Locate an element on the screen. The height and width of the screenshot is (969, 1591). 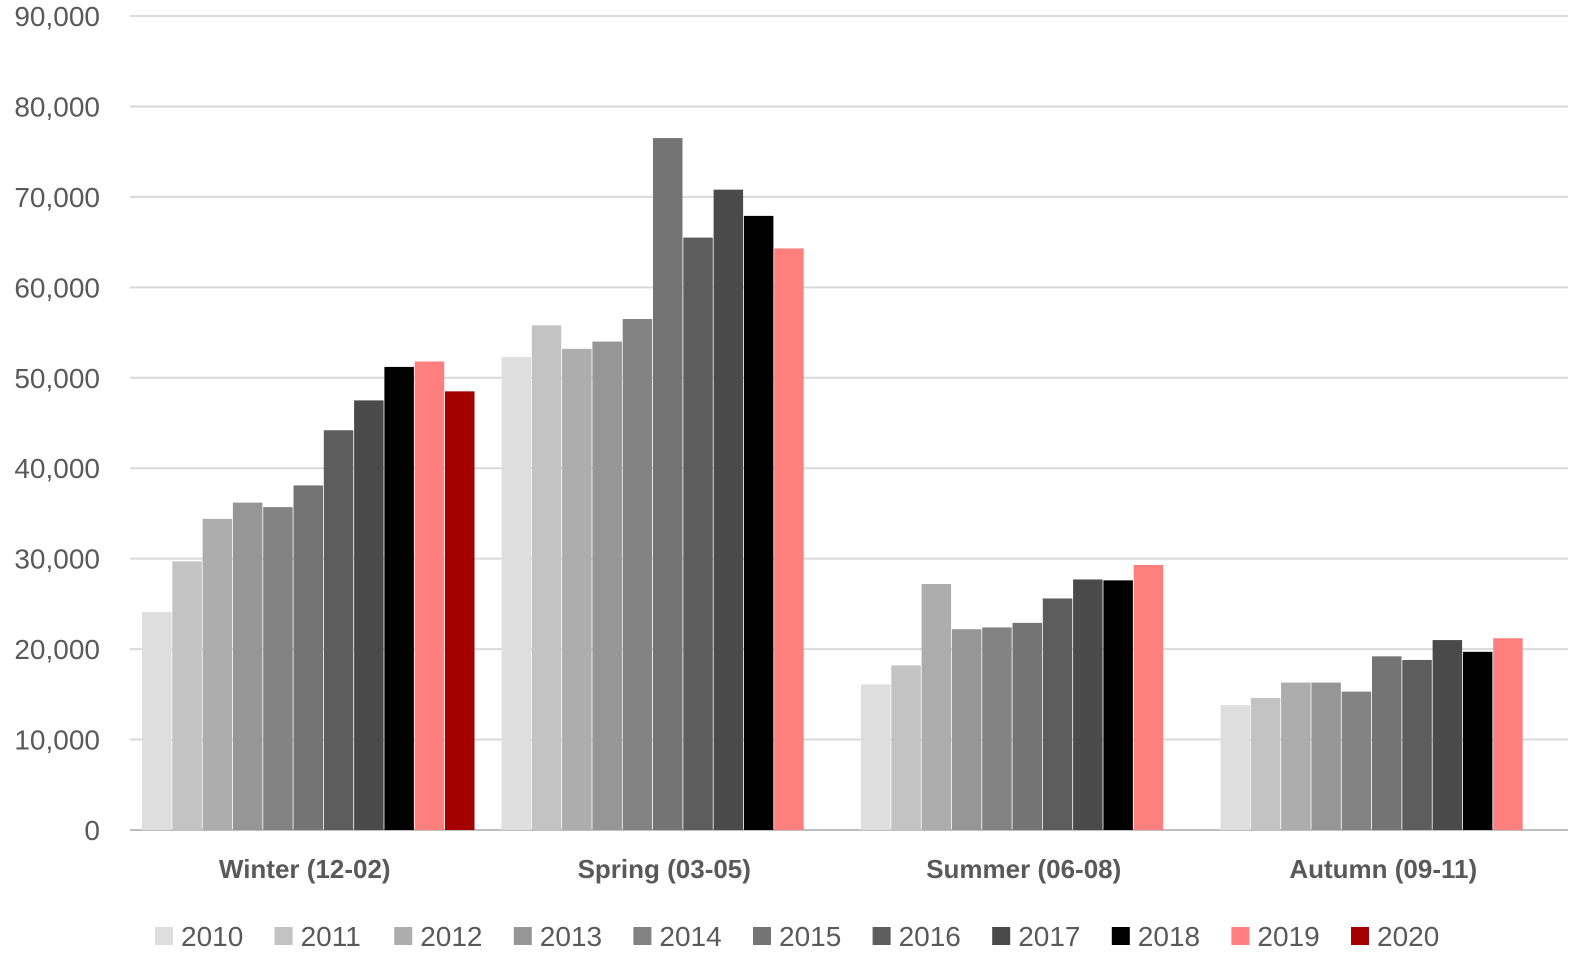
legend-label: 2010 is located at coordinates (212, 936).